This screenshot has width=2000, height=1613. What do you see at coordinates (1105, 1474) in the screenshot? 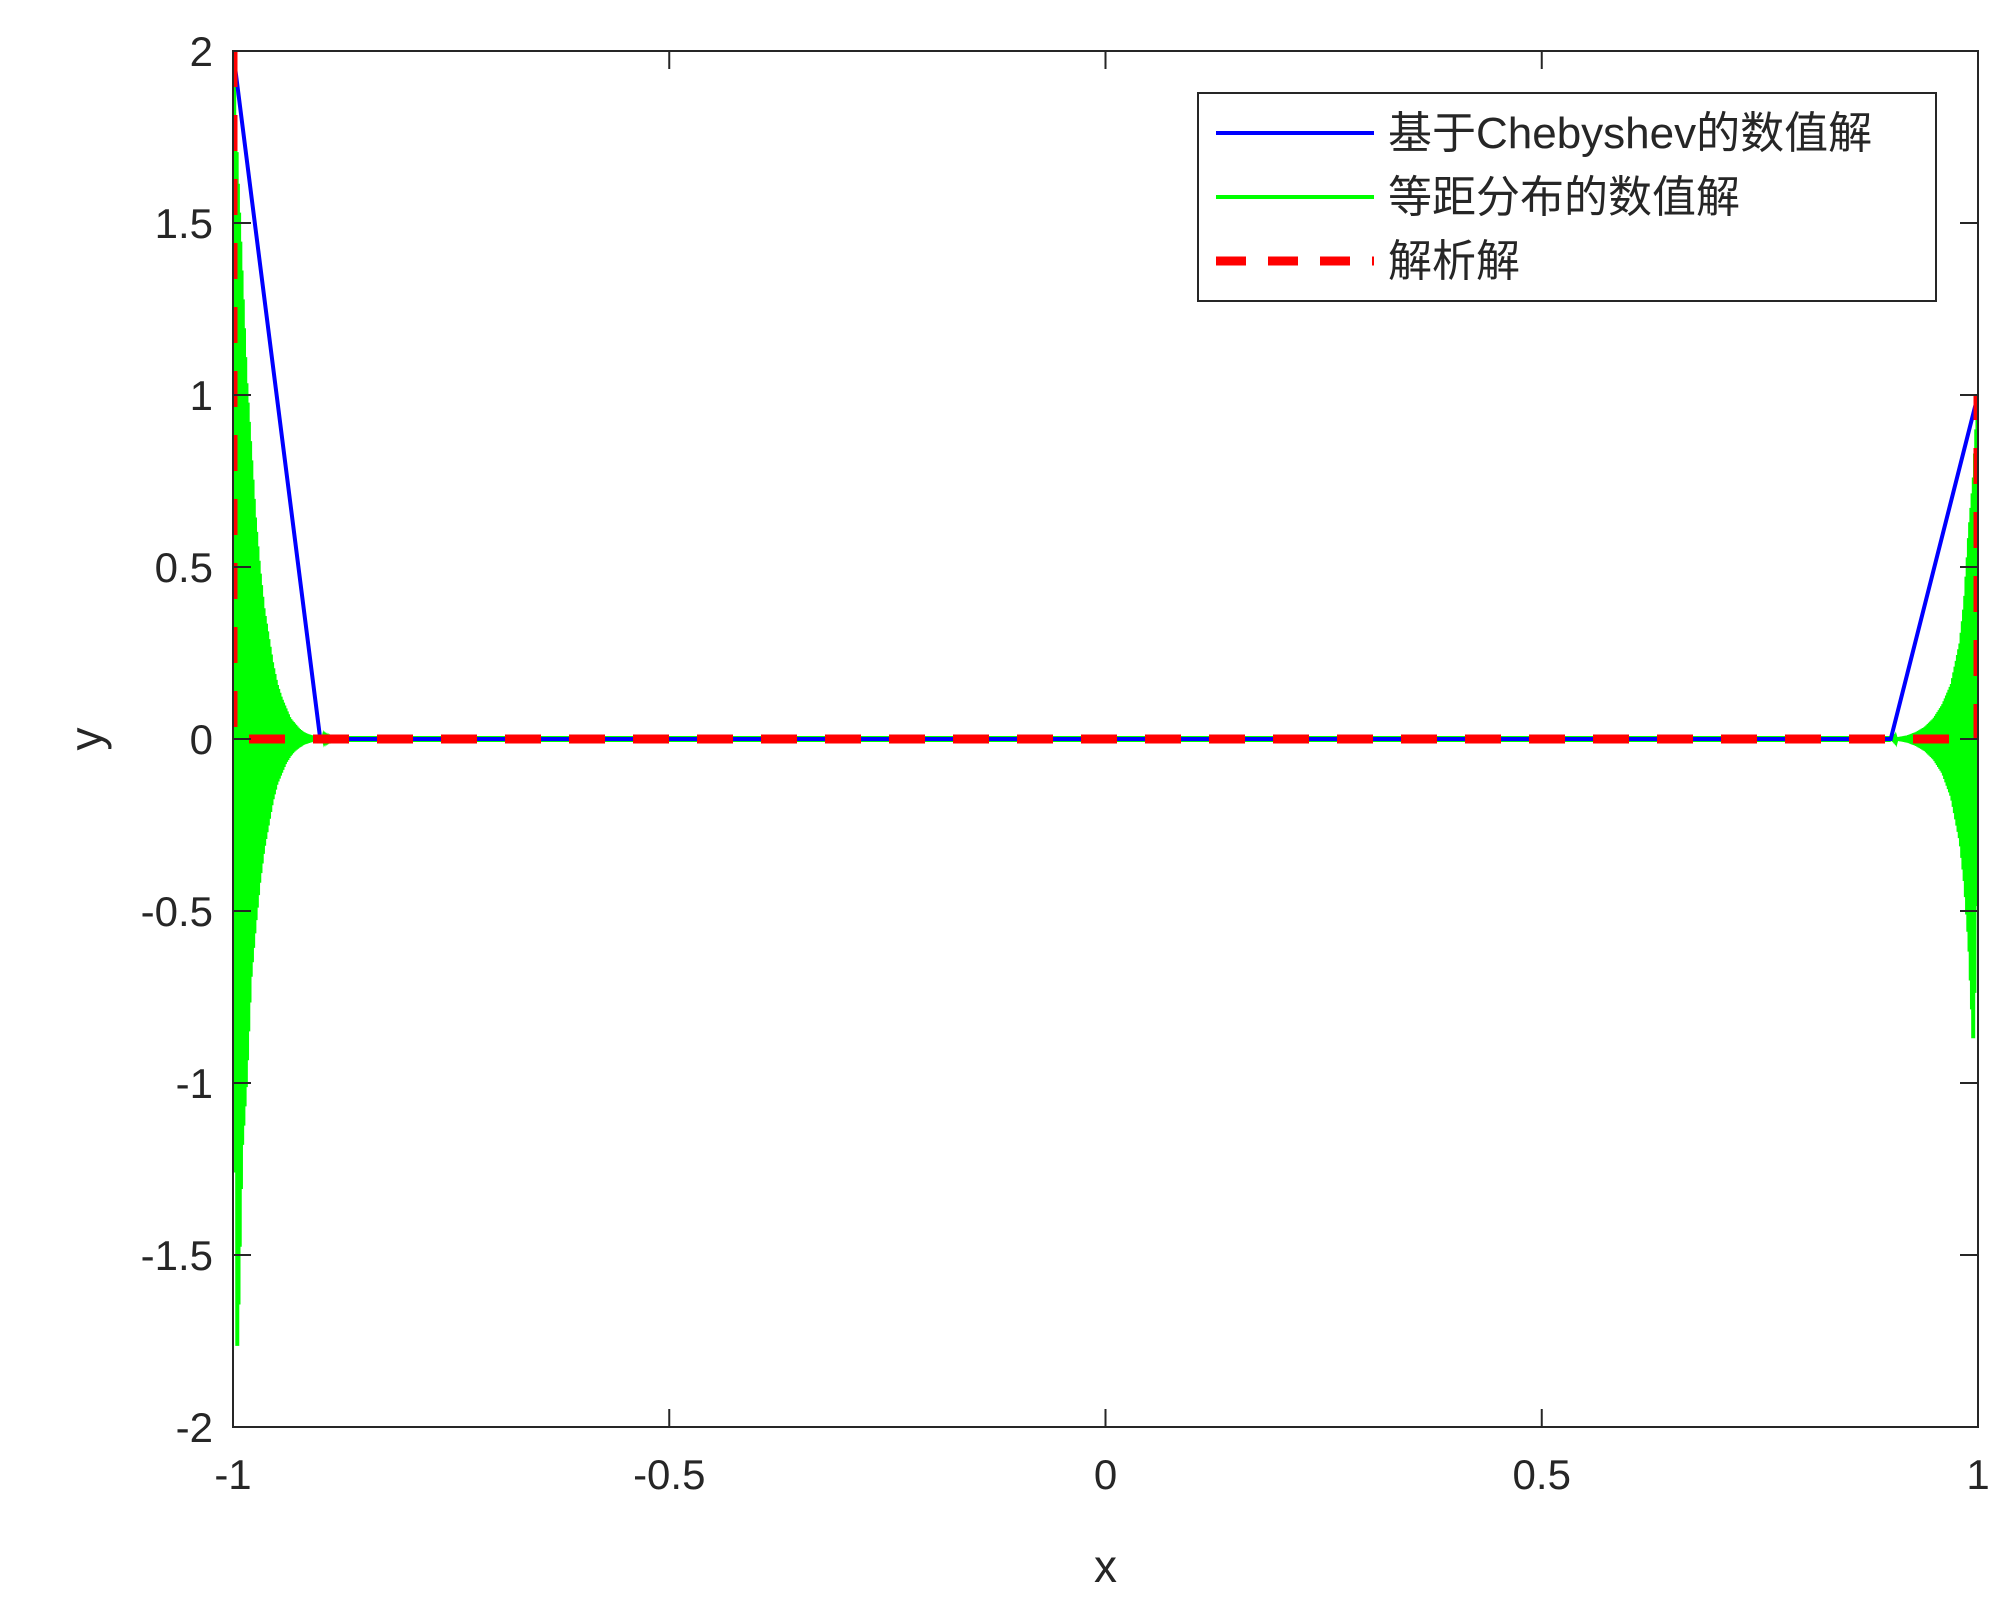
I see `x-tick-label: 0` at bounding box center [1105, 1474].